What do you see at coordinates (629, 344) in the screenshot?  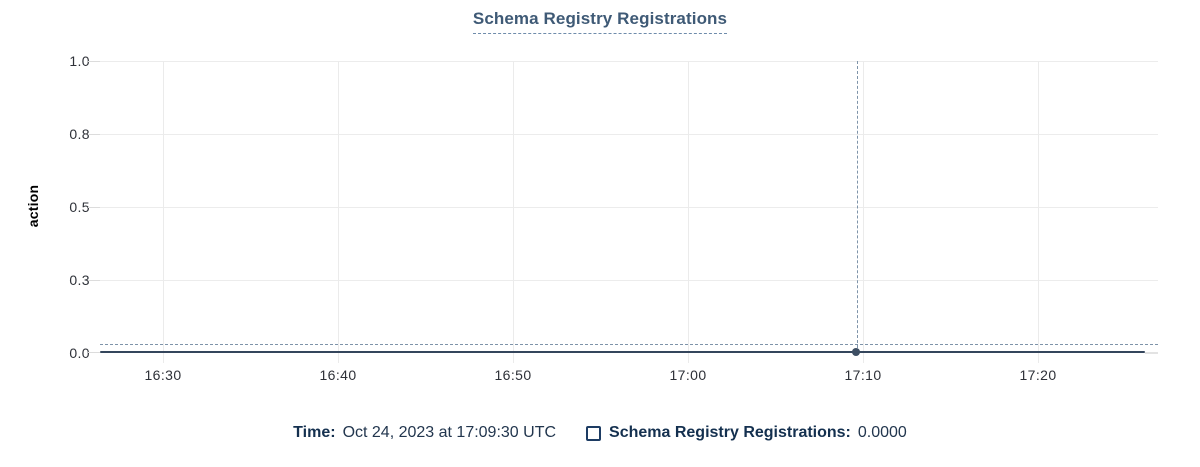 I see `crosshair-horizontal-line` at bounding box center [629, 344].